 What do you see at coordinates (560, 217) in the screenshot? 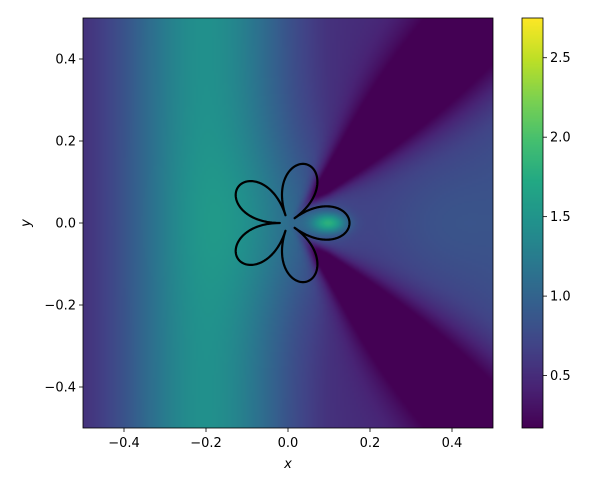
I see `colorbar-tick-label: 1.5` at bounding box center [560, 217].